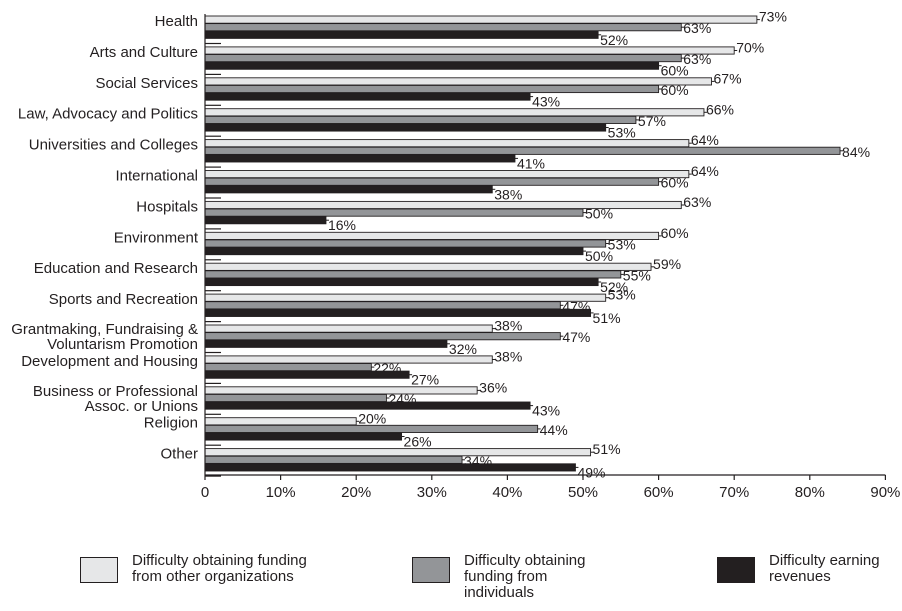 This screenshot has height=611, width=902. I want to click on value-label-business-or-professional-assoc-or-unions-series-3: 43%, so click(546, 411).